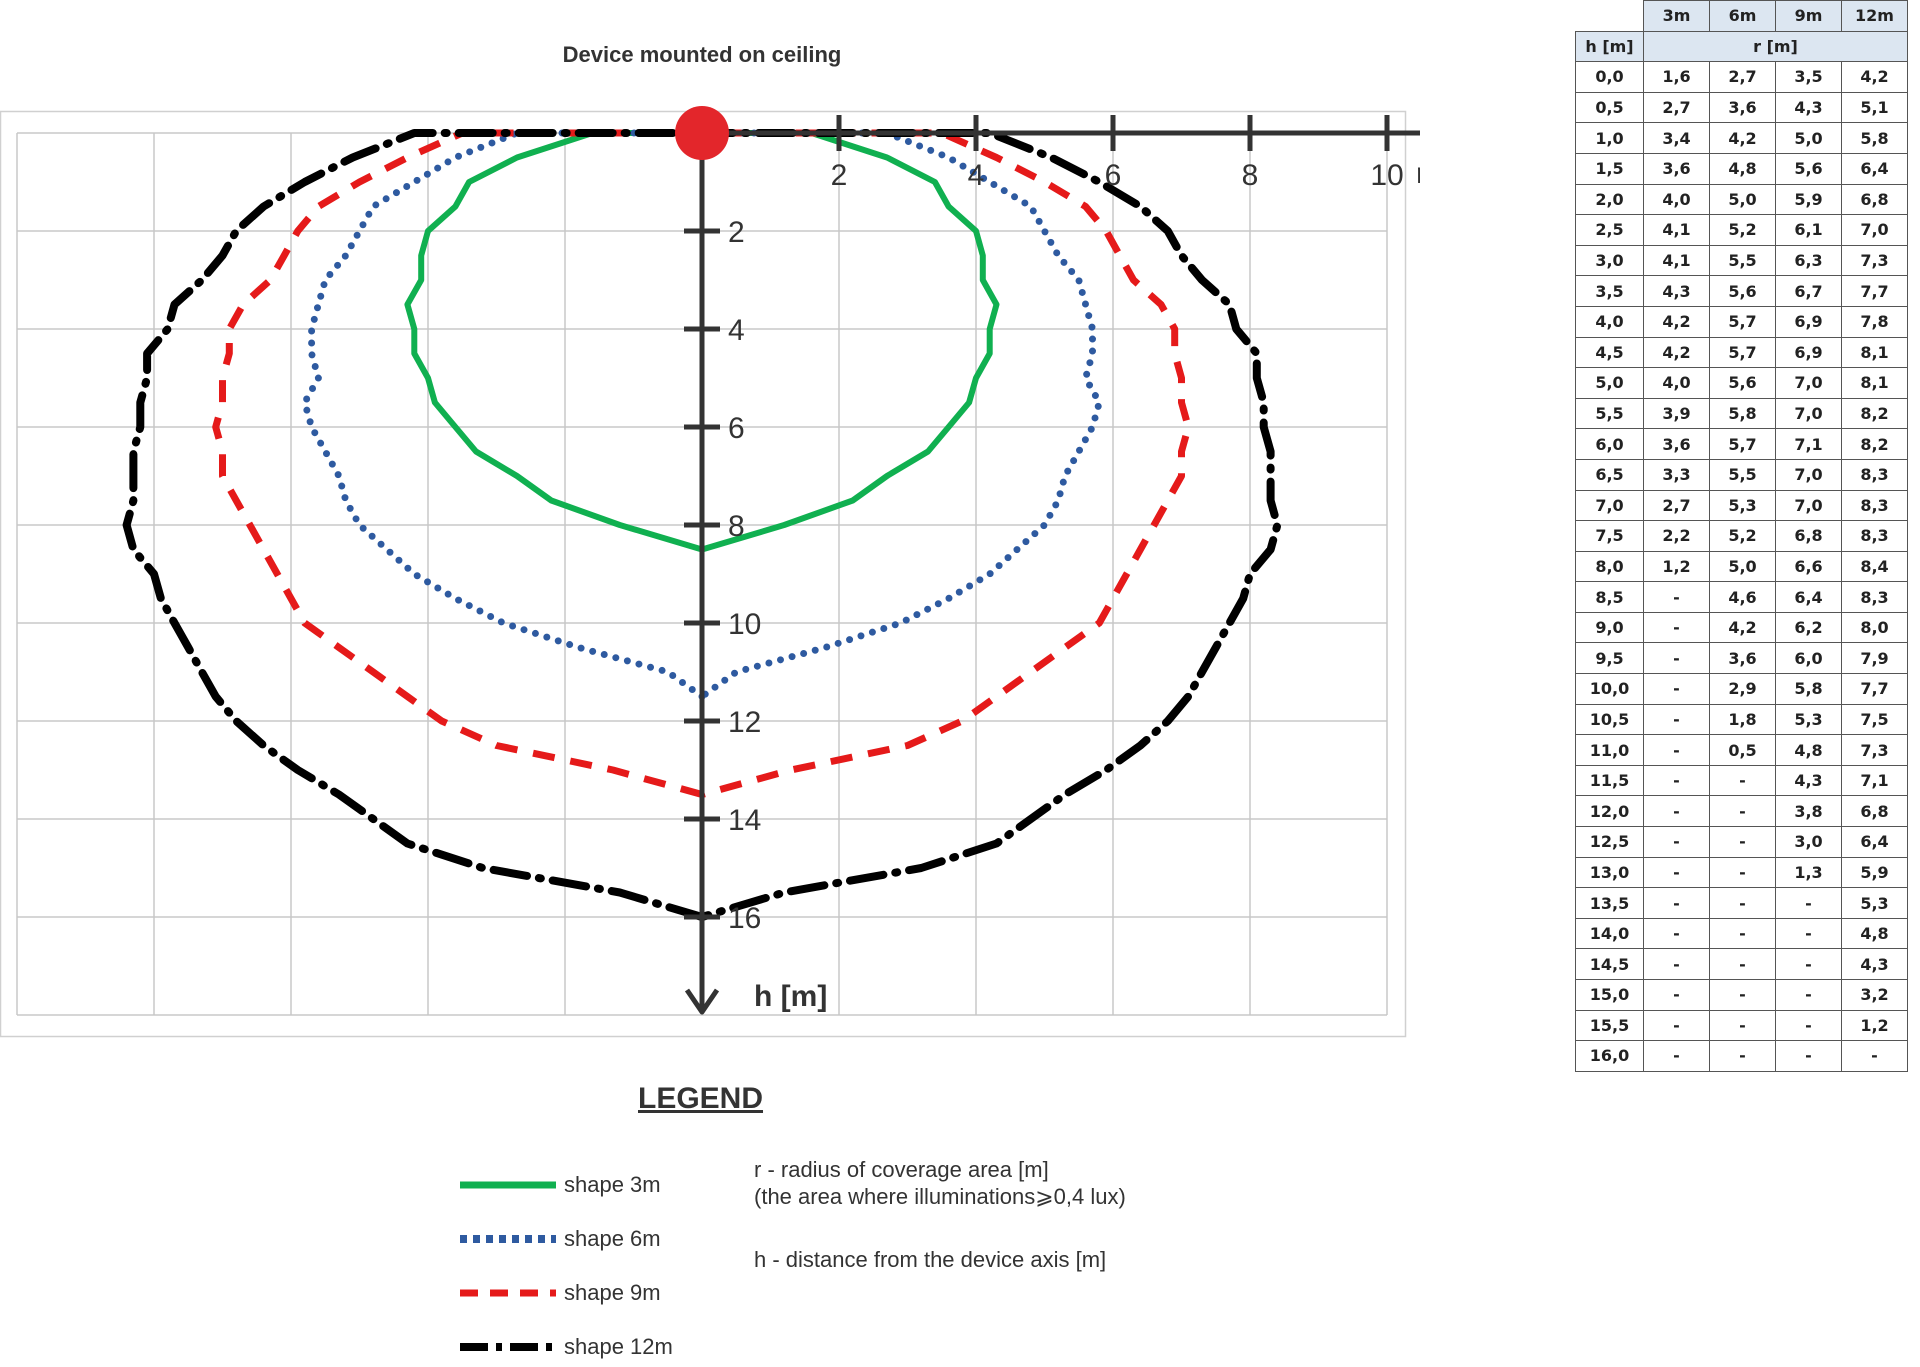  What do you see at coordinates (1609, 199) in the screenshot?
I see `table-cell-h: 2,0` at bounding box center [1609, 199].